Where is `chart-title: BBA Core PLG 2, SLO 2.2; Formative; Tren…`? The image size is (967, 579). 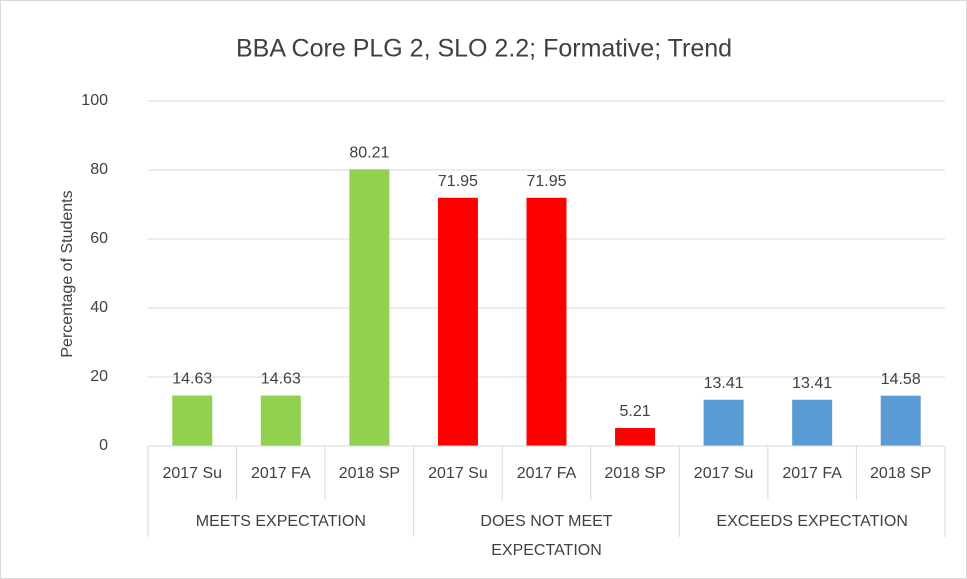
chart-title: BBA Core PLG 2, SLO 2.2; Formative; Tren… is located at coordinates (484, 49).